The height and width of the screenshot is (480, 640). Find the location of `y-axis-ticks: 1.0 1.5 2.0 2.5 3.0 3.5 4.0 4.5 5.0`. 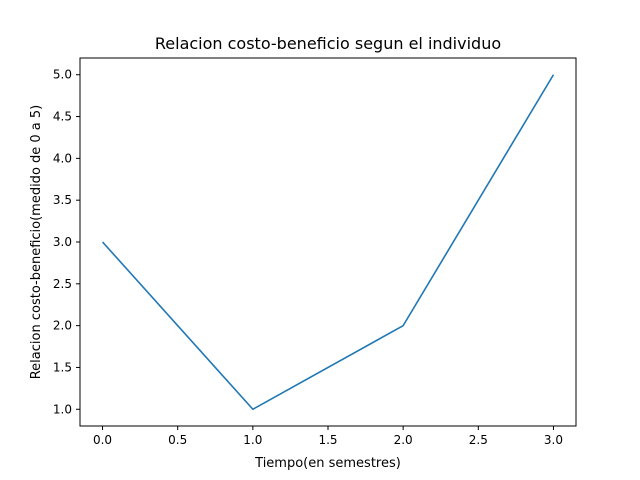

y-axis-ticks: 1.0 1.5 2.0 2.5 3.0 3.5 4.0 4.5 5.0 is located at coordinates (66, 242).